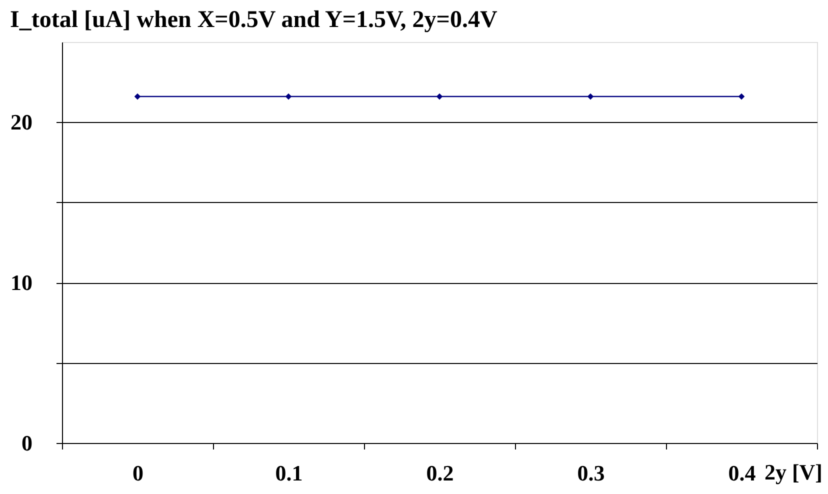  I want to click on x-tick-label: 0.4, so click(742, 473).